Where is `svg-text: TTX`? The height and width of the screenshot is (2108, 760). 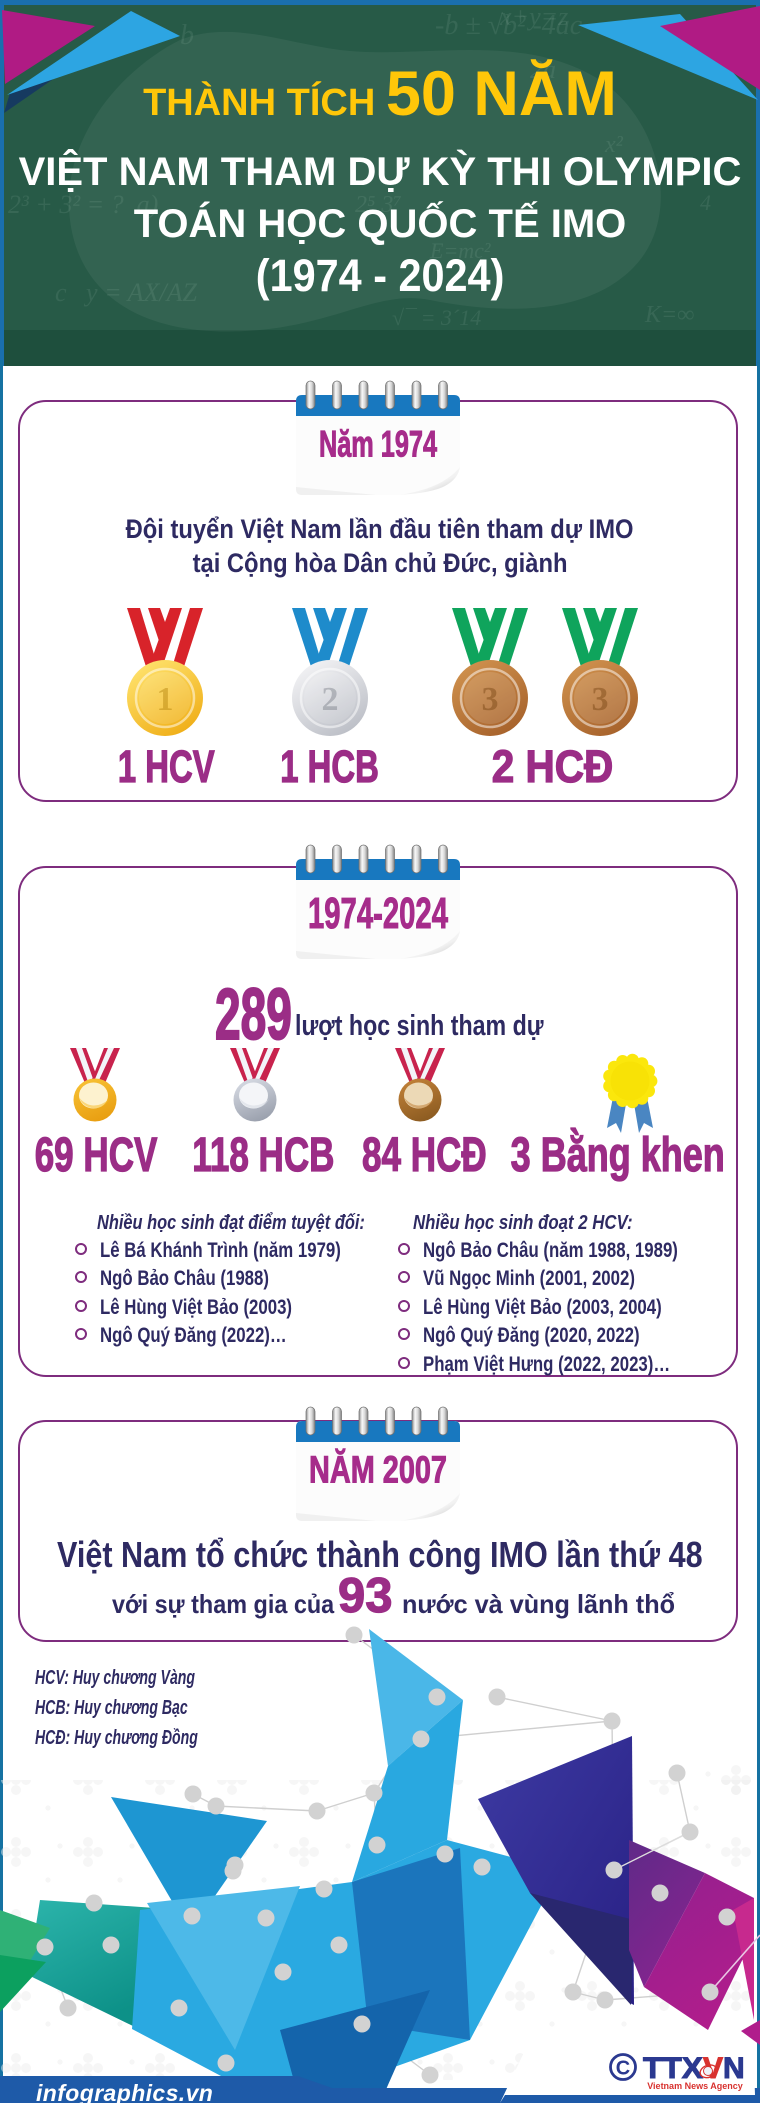
svg-text: TTX is located at coordinates (673, 2068).